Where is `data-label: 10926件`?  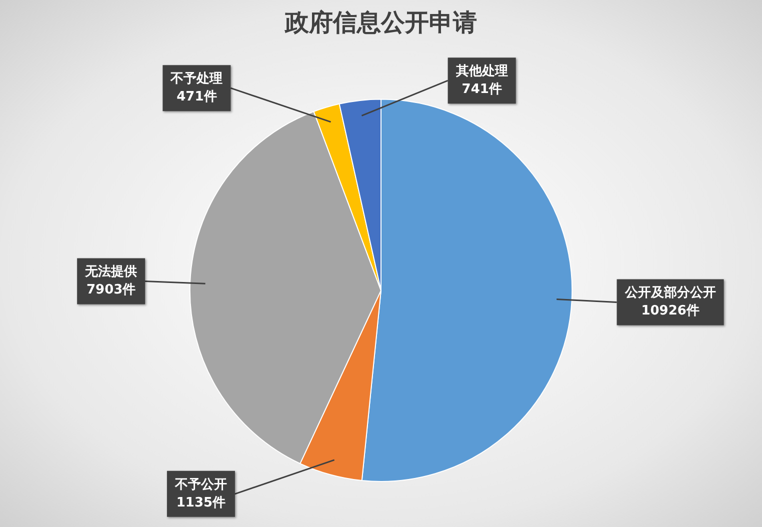
data-label: 10926件 is located at coordinates (670, 311).